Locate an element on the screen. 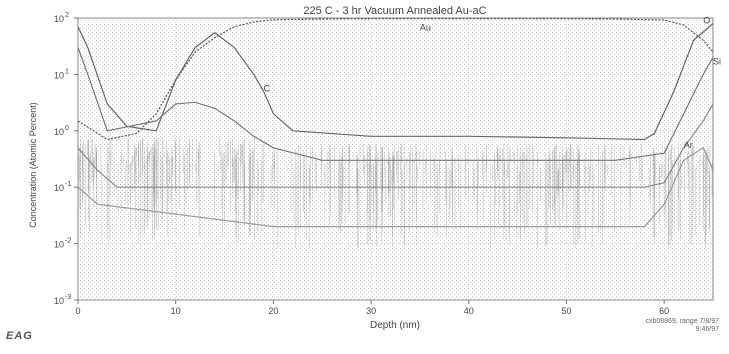 The image size is (729, 354). eag-logo: EAG is located at coordinates (19, 336).